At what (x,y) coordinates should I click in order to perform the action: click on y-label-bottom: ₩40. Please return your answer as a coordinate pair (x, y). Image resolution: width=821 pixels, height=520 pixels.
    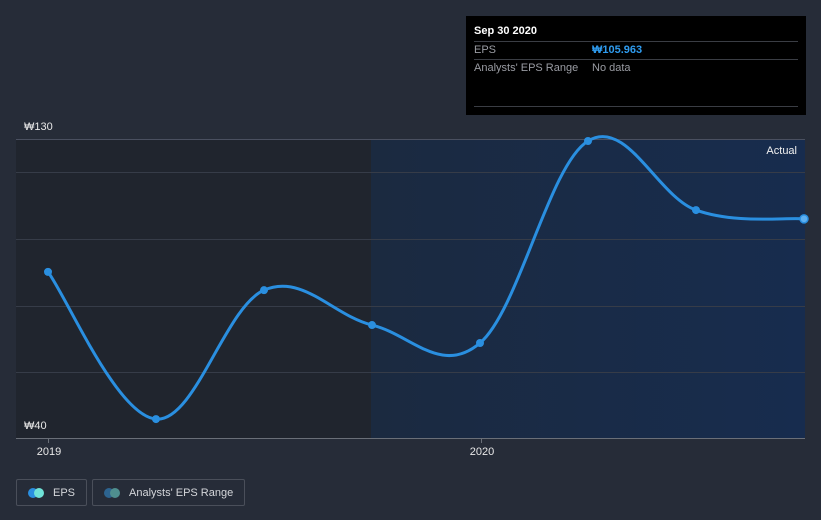
    Looking at the image, I should click on (35, 426).